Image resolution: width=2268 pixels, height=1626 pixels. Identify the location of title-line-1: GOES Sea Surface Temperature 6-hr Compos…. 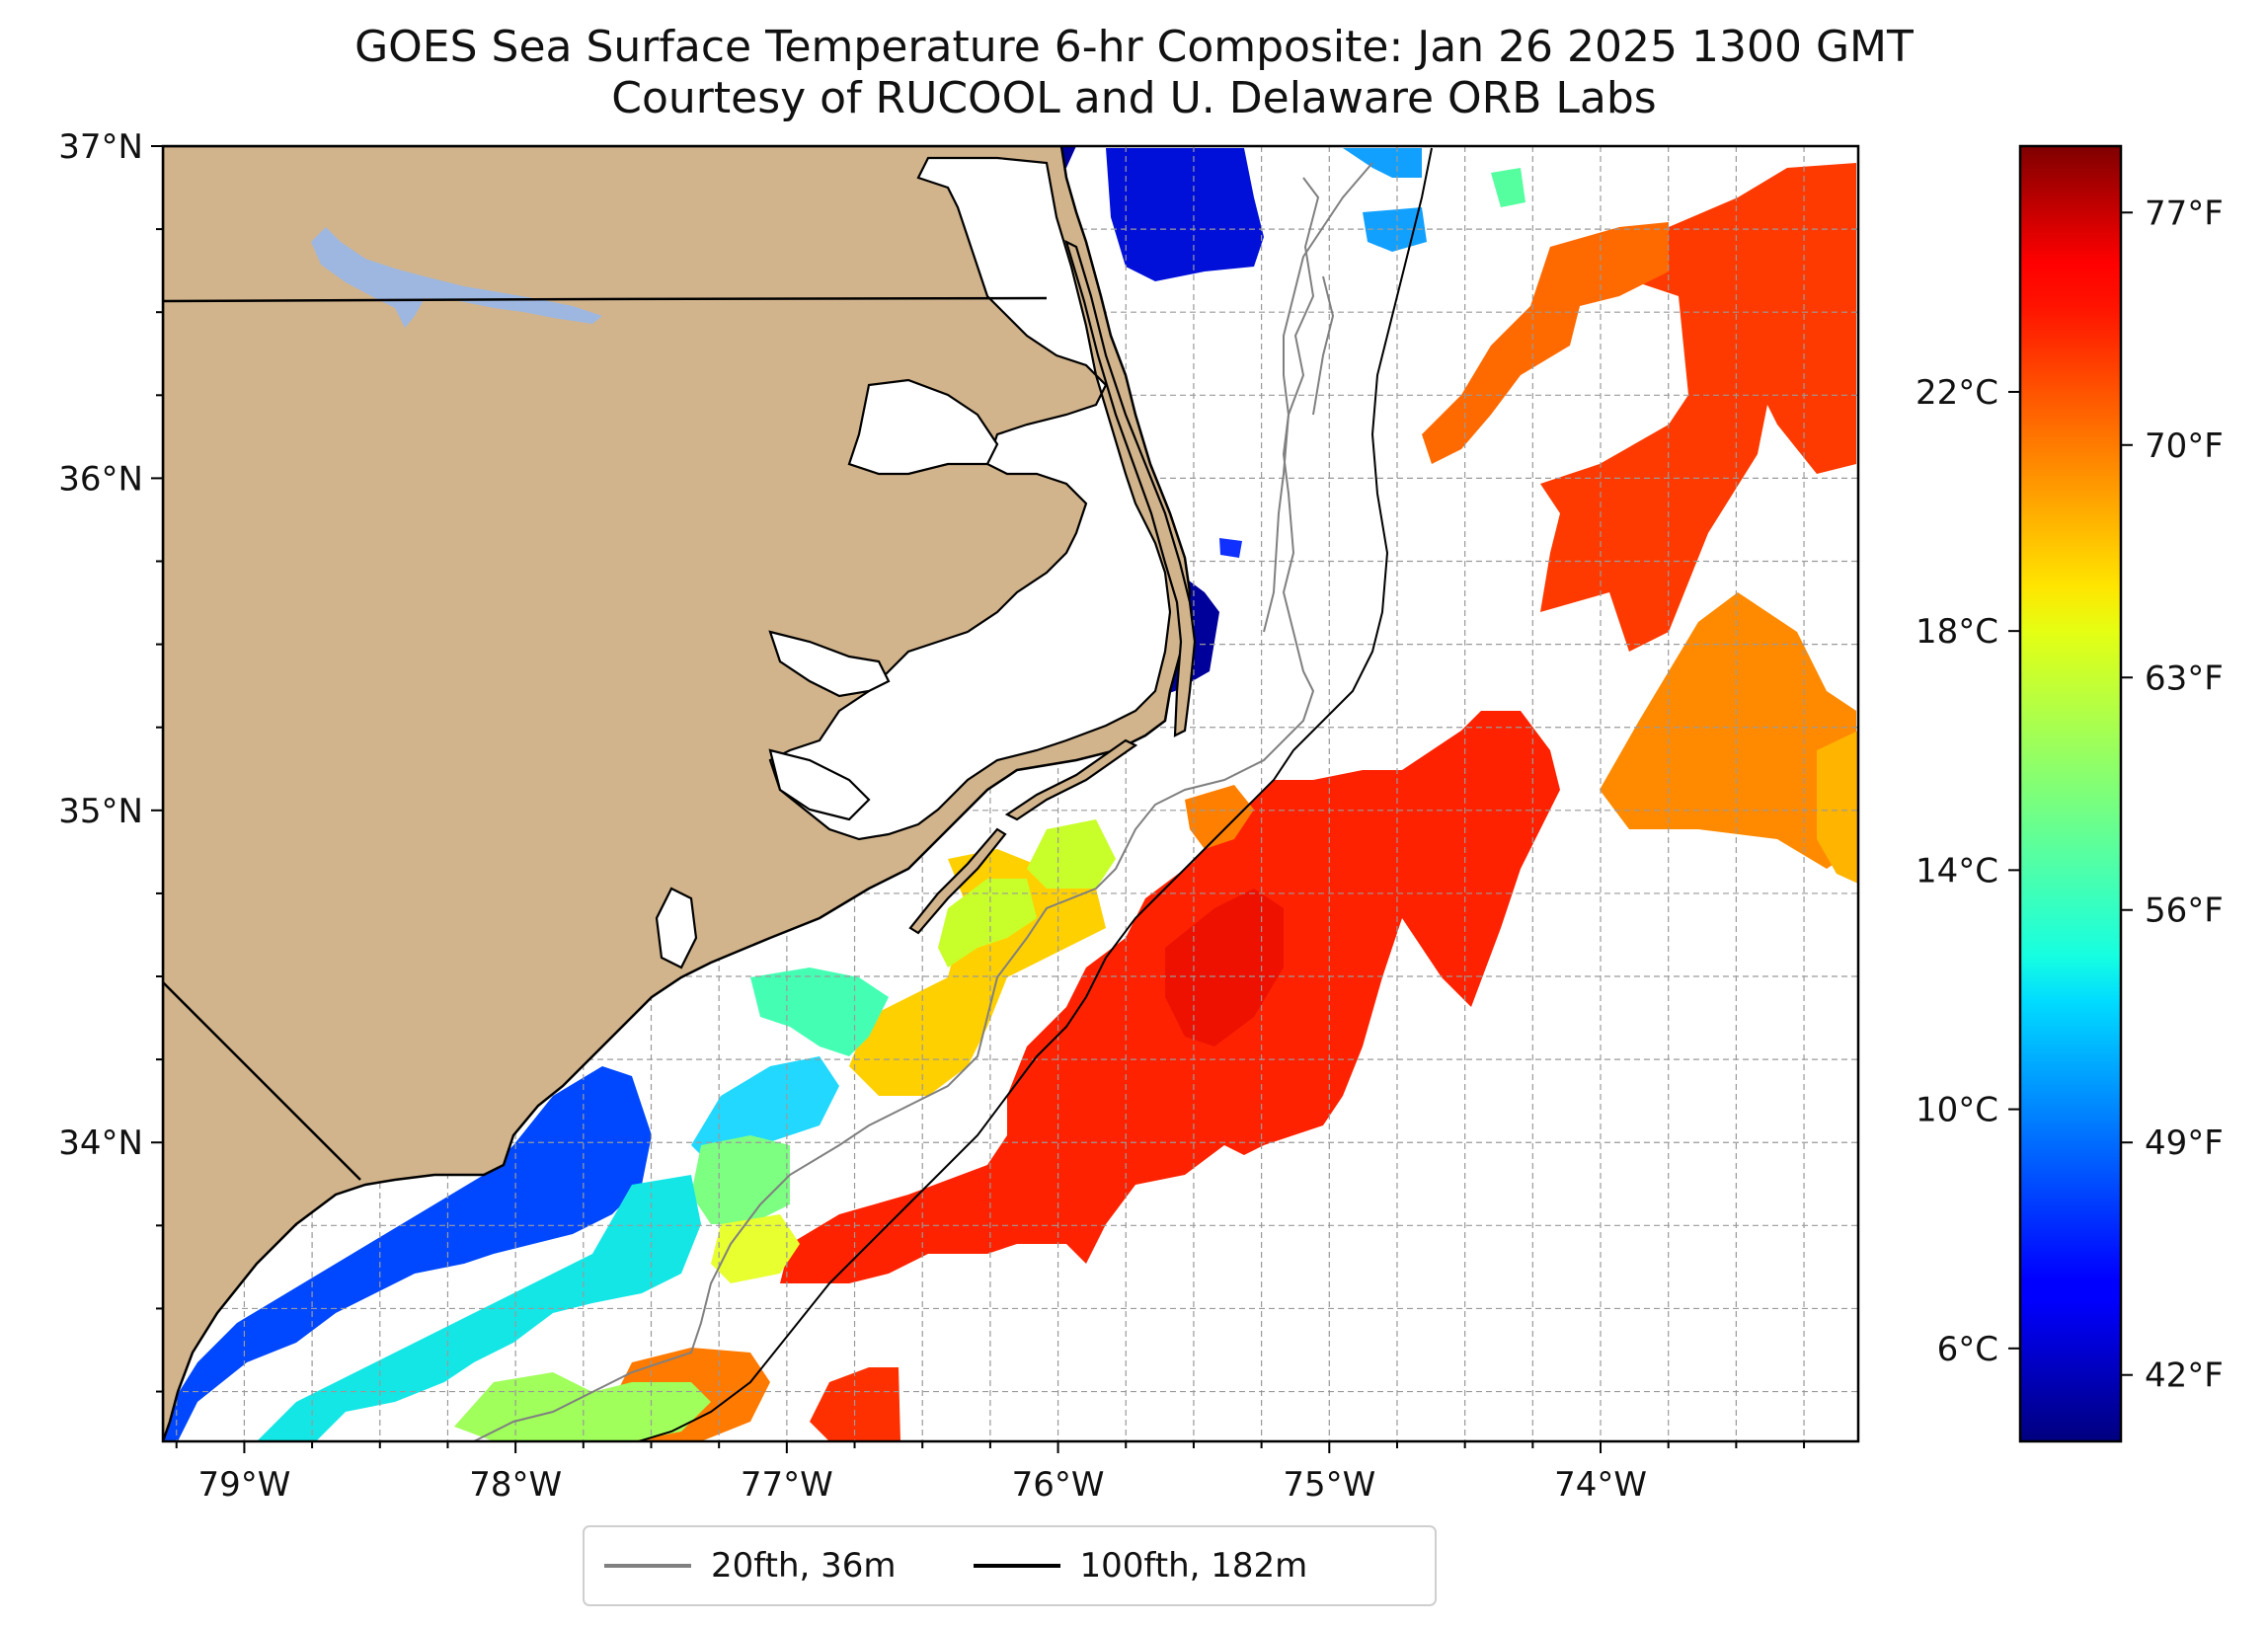
(1134, 47).